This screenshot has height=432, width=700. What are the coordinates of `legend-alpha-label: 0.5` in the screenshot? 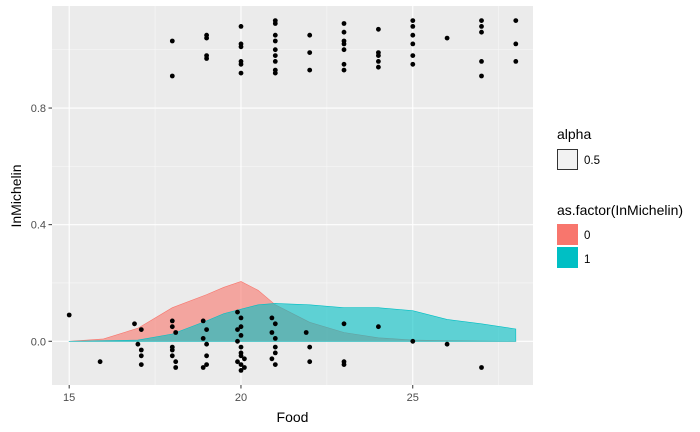 It's located at (592, 161).